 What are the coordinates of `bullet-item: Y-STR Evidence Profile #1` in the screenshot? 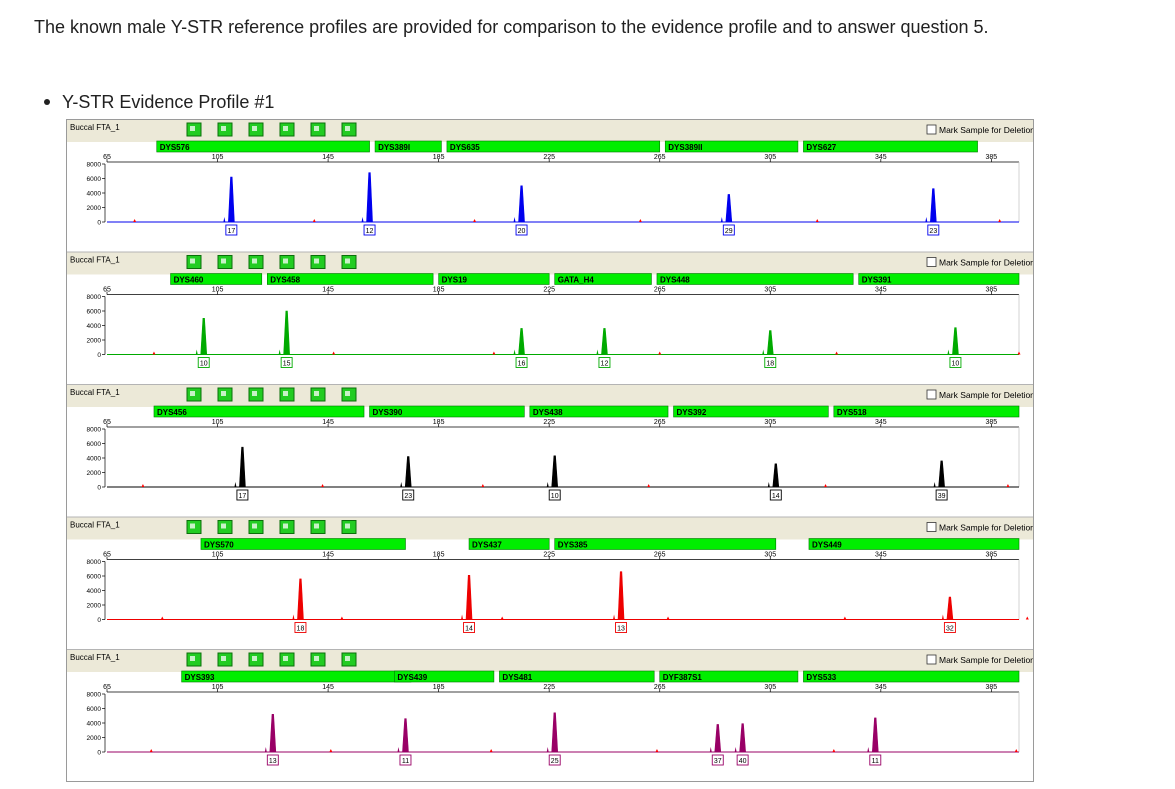 It's located at (159, 102).